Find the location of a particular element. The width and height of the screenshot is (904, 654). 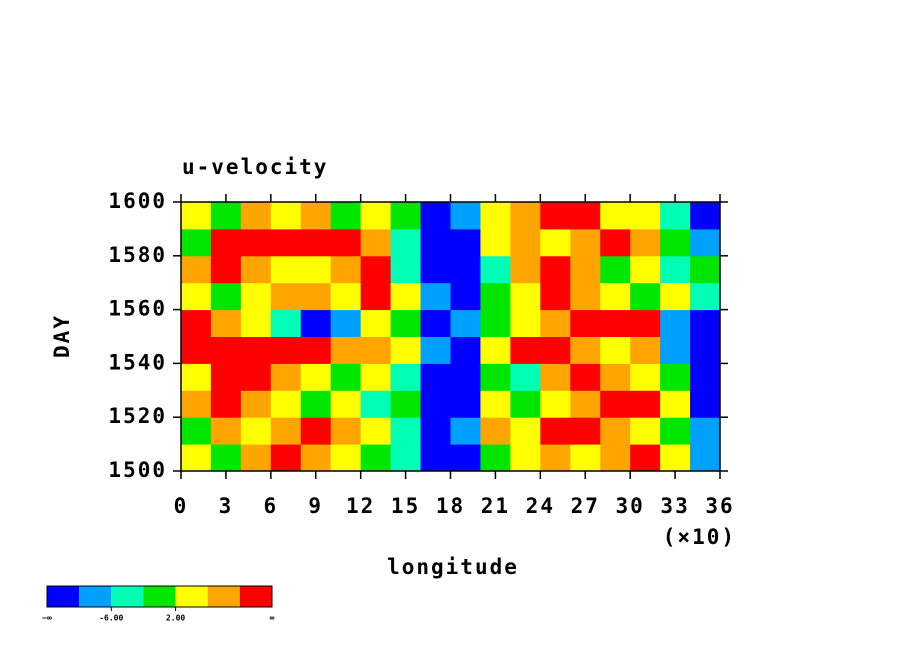

x-tick-label: 24 is located at coordinates (540, 506).